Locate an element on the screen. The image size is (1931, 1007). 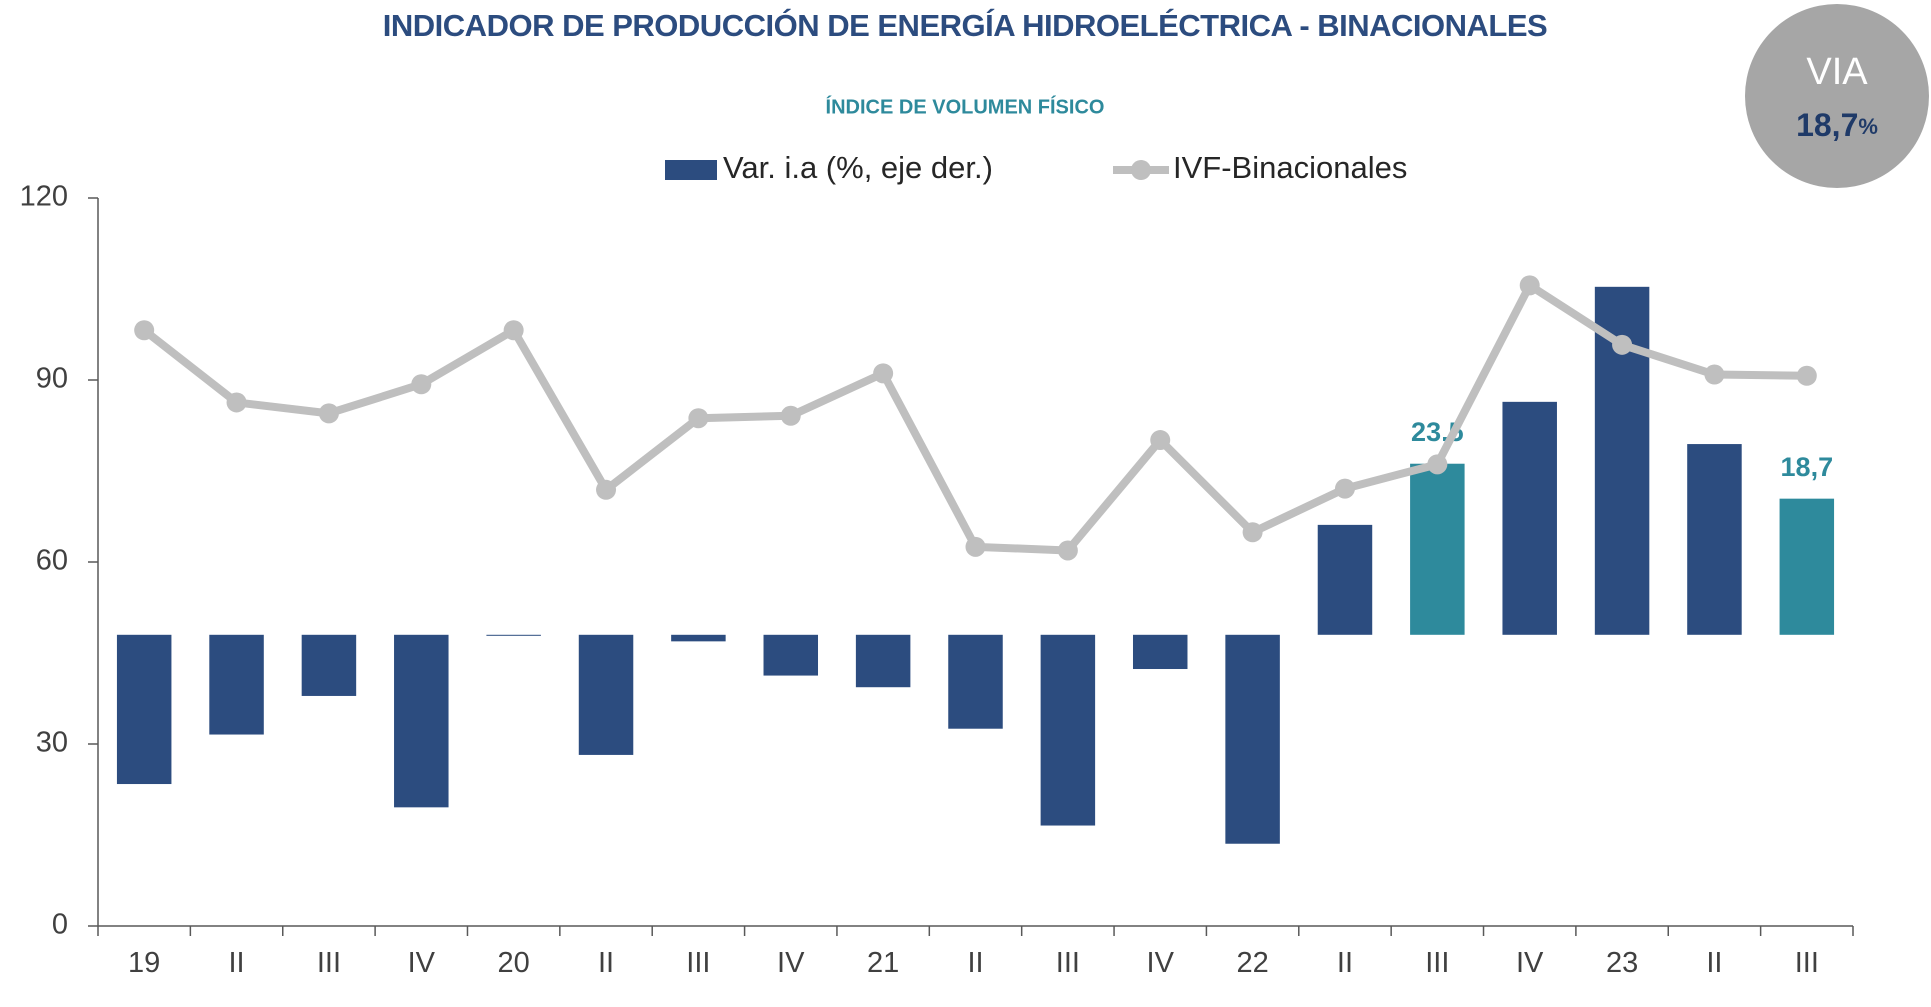
badge-label: VIA is located at coordinates (1837, 72).